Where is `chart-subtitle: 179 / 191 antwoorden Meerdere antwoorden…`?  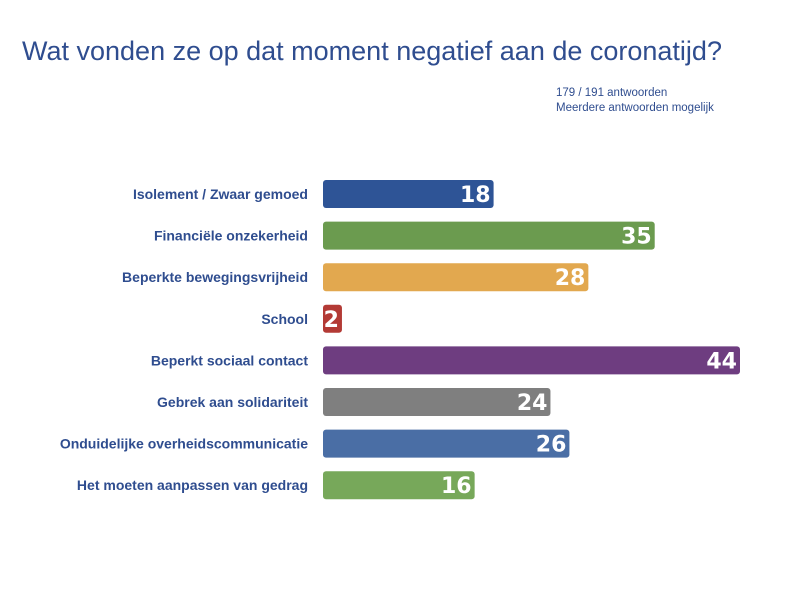
chart-subtitle: 179 / 191 antwoorden Meerdere antwoorden… is located at coordinates (635, 101).